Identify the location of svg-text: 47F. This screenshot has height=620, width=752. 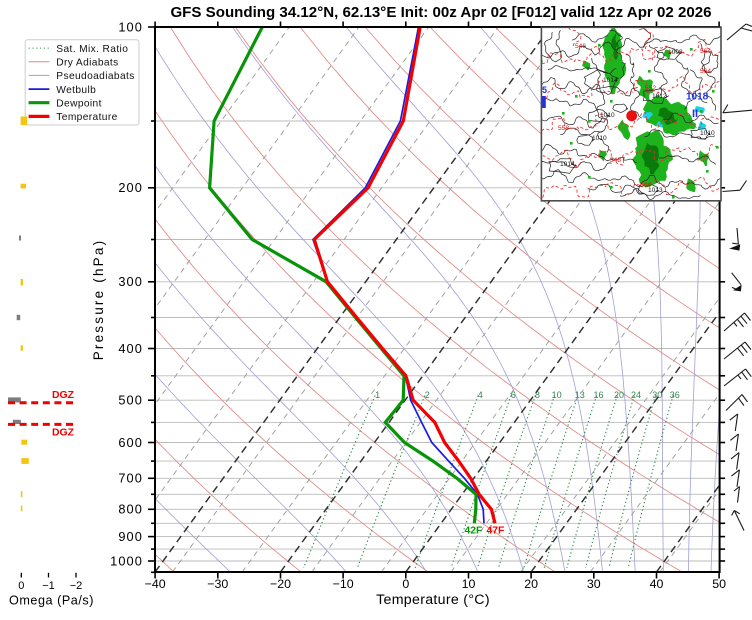
(496, 531).